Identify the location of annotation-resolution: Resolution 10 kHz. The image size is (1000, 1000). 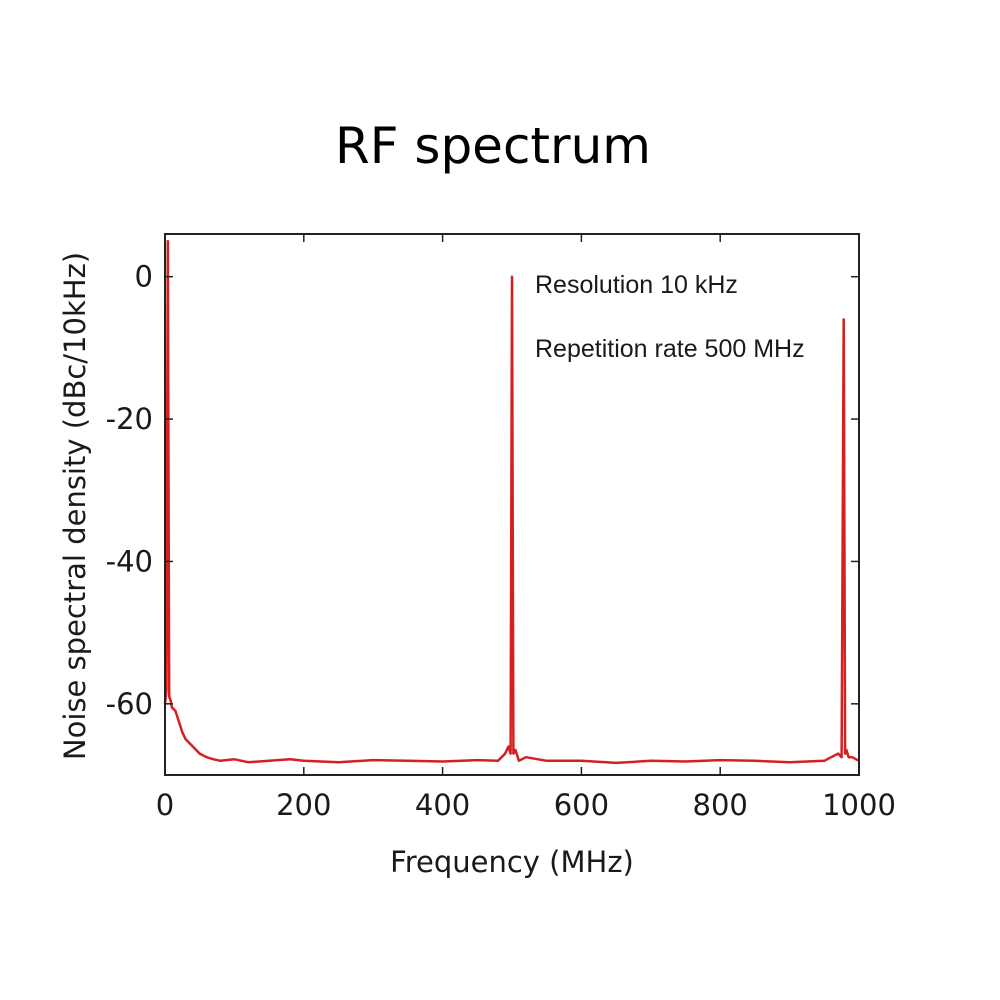
(636, 285).